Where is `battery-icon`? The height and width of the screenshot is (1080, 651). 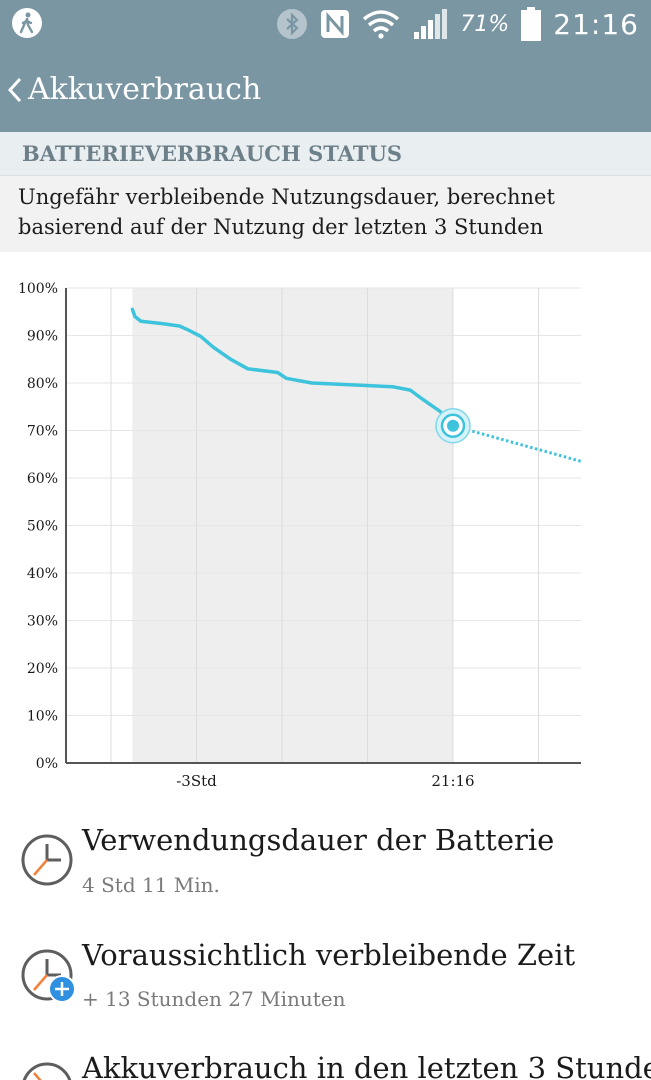 battery-icon is located at coordinates (531, 24).